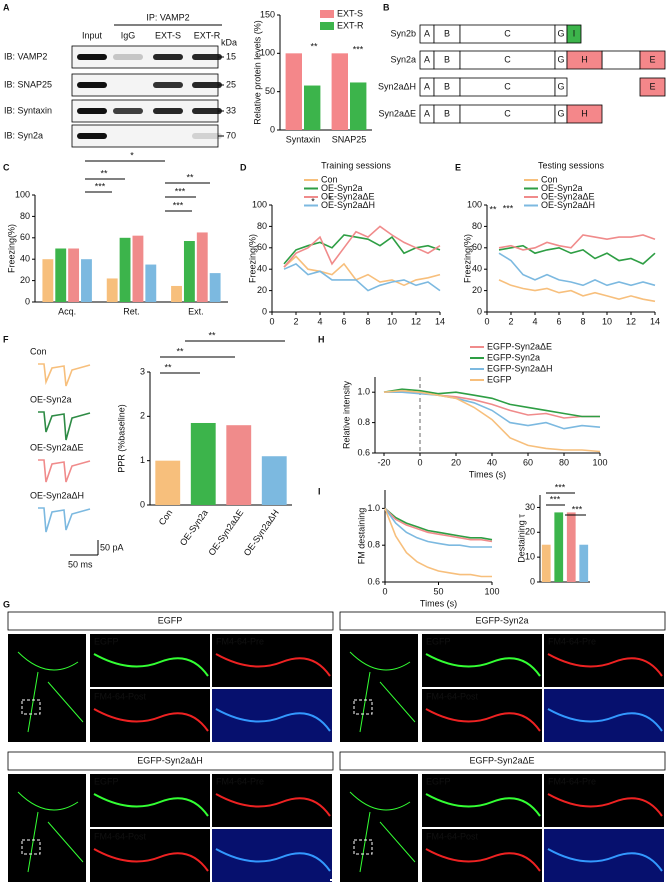 Image resolution: width=669 pixels, height=886 pixels. Describe the element at coordinates (582, 321) in the screenshot. I see `x-tick-label: 8` at that location.